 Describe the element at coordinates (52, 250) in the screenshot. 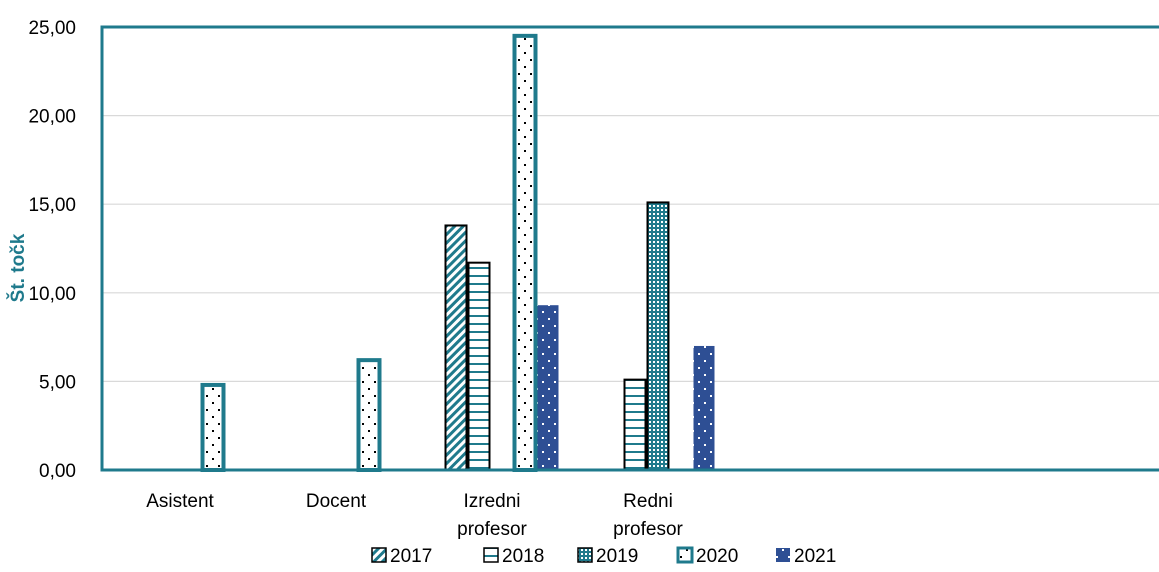

I see `y-tick-labels: 0,00 5,00 10,00 15,00 20,00 25,00` at that location.